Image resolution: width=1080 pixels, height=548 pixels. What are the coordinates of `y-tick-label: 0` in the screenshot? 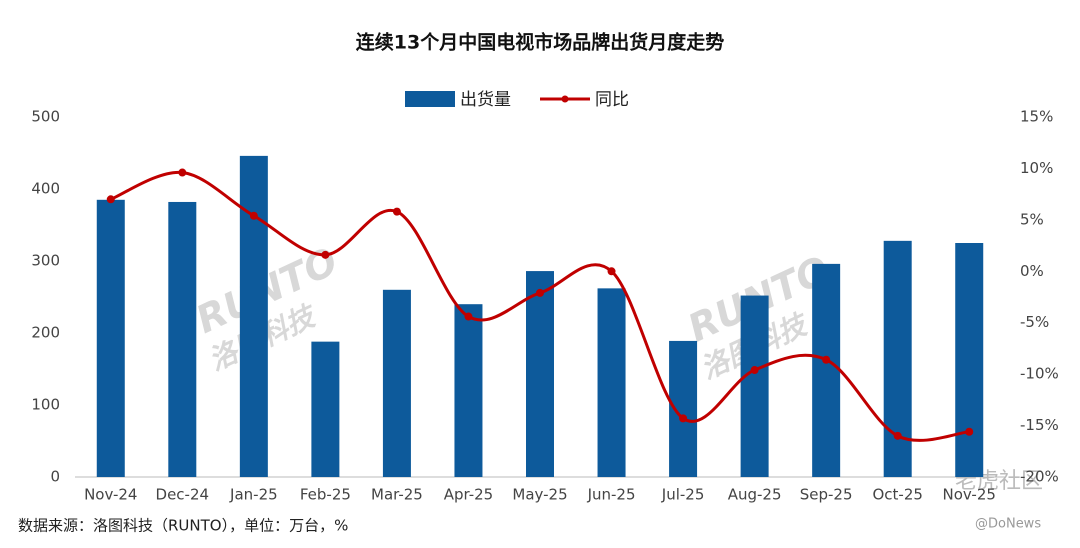 It's located at (55, 477).